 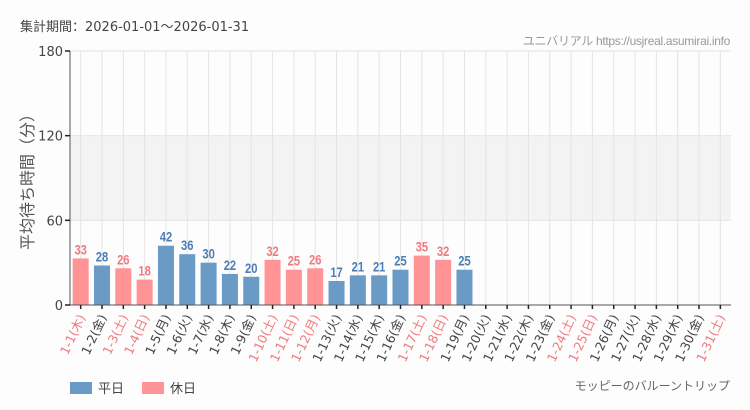 I want to click on weekday-swatch, so click(x=81, y=387).